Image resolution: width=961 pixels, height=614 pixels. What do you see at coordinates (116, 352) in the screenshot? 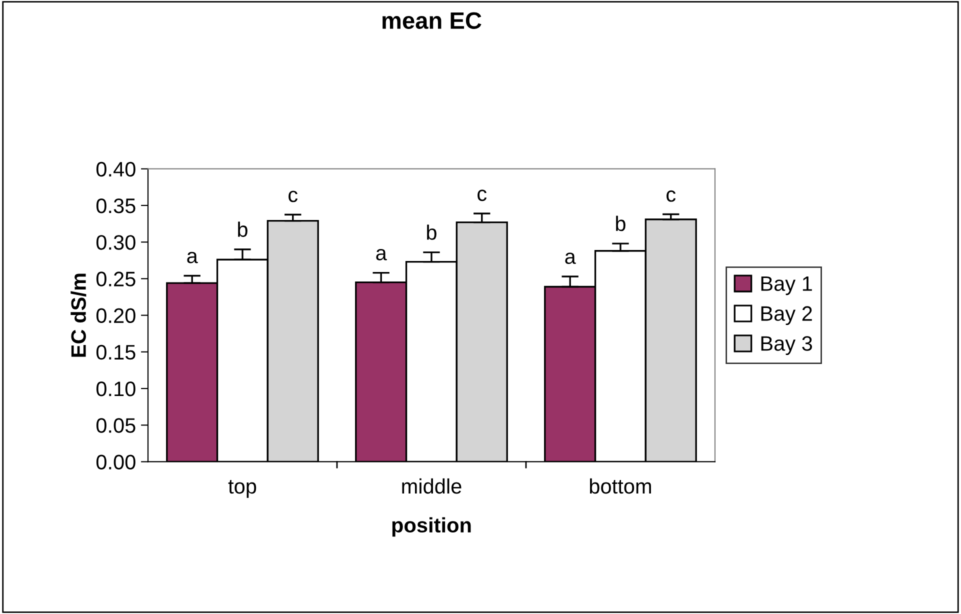
I see `y-tick-label: 0.15` at bounding box center [116, 352].